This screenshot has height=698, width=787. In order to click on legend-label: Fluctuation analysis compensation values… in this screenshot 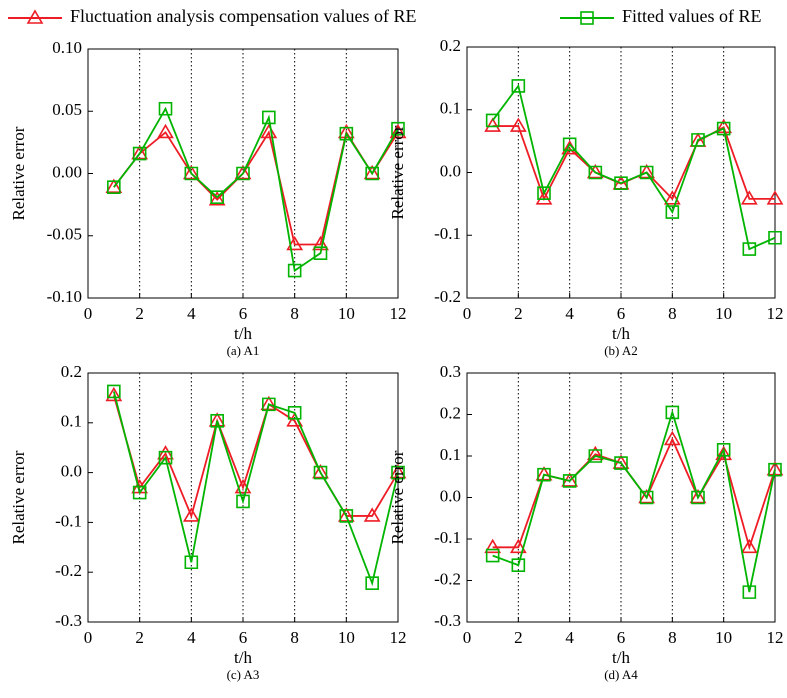, I will do `click(243, 16)`.